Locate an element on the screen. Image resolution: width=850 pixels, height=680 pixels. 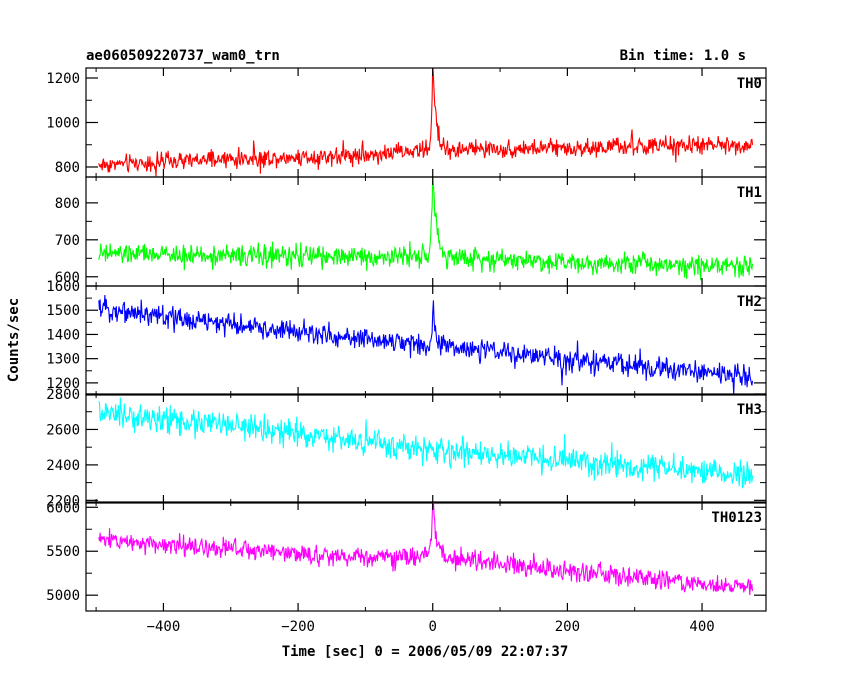
y-tick-label: 6000 is located at coordinates (63, 508).